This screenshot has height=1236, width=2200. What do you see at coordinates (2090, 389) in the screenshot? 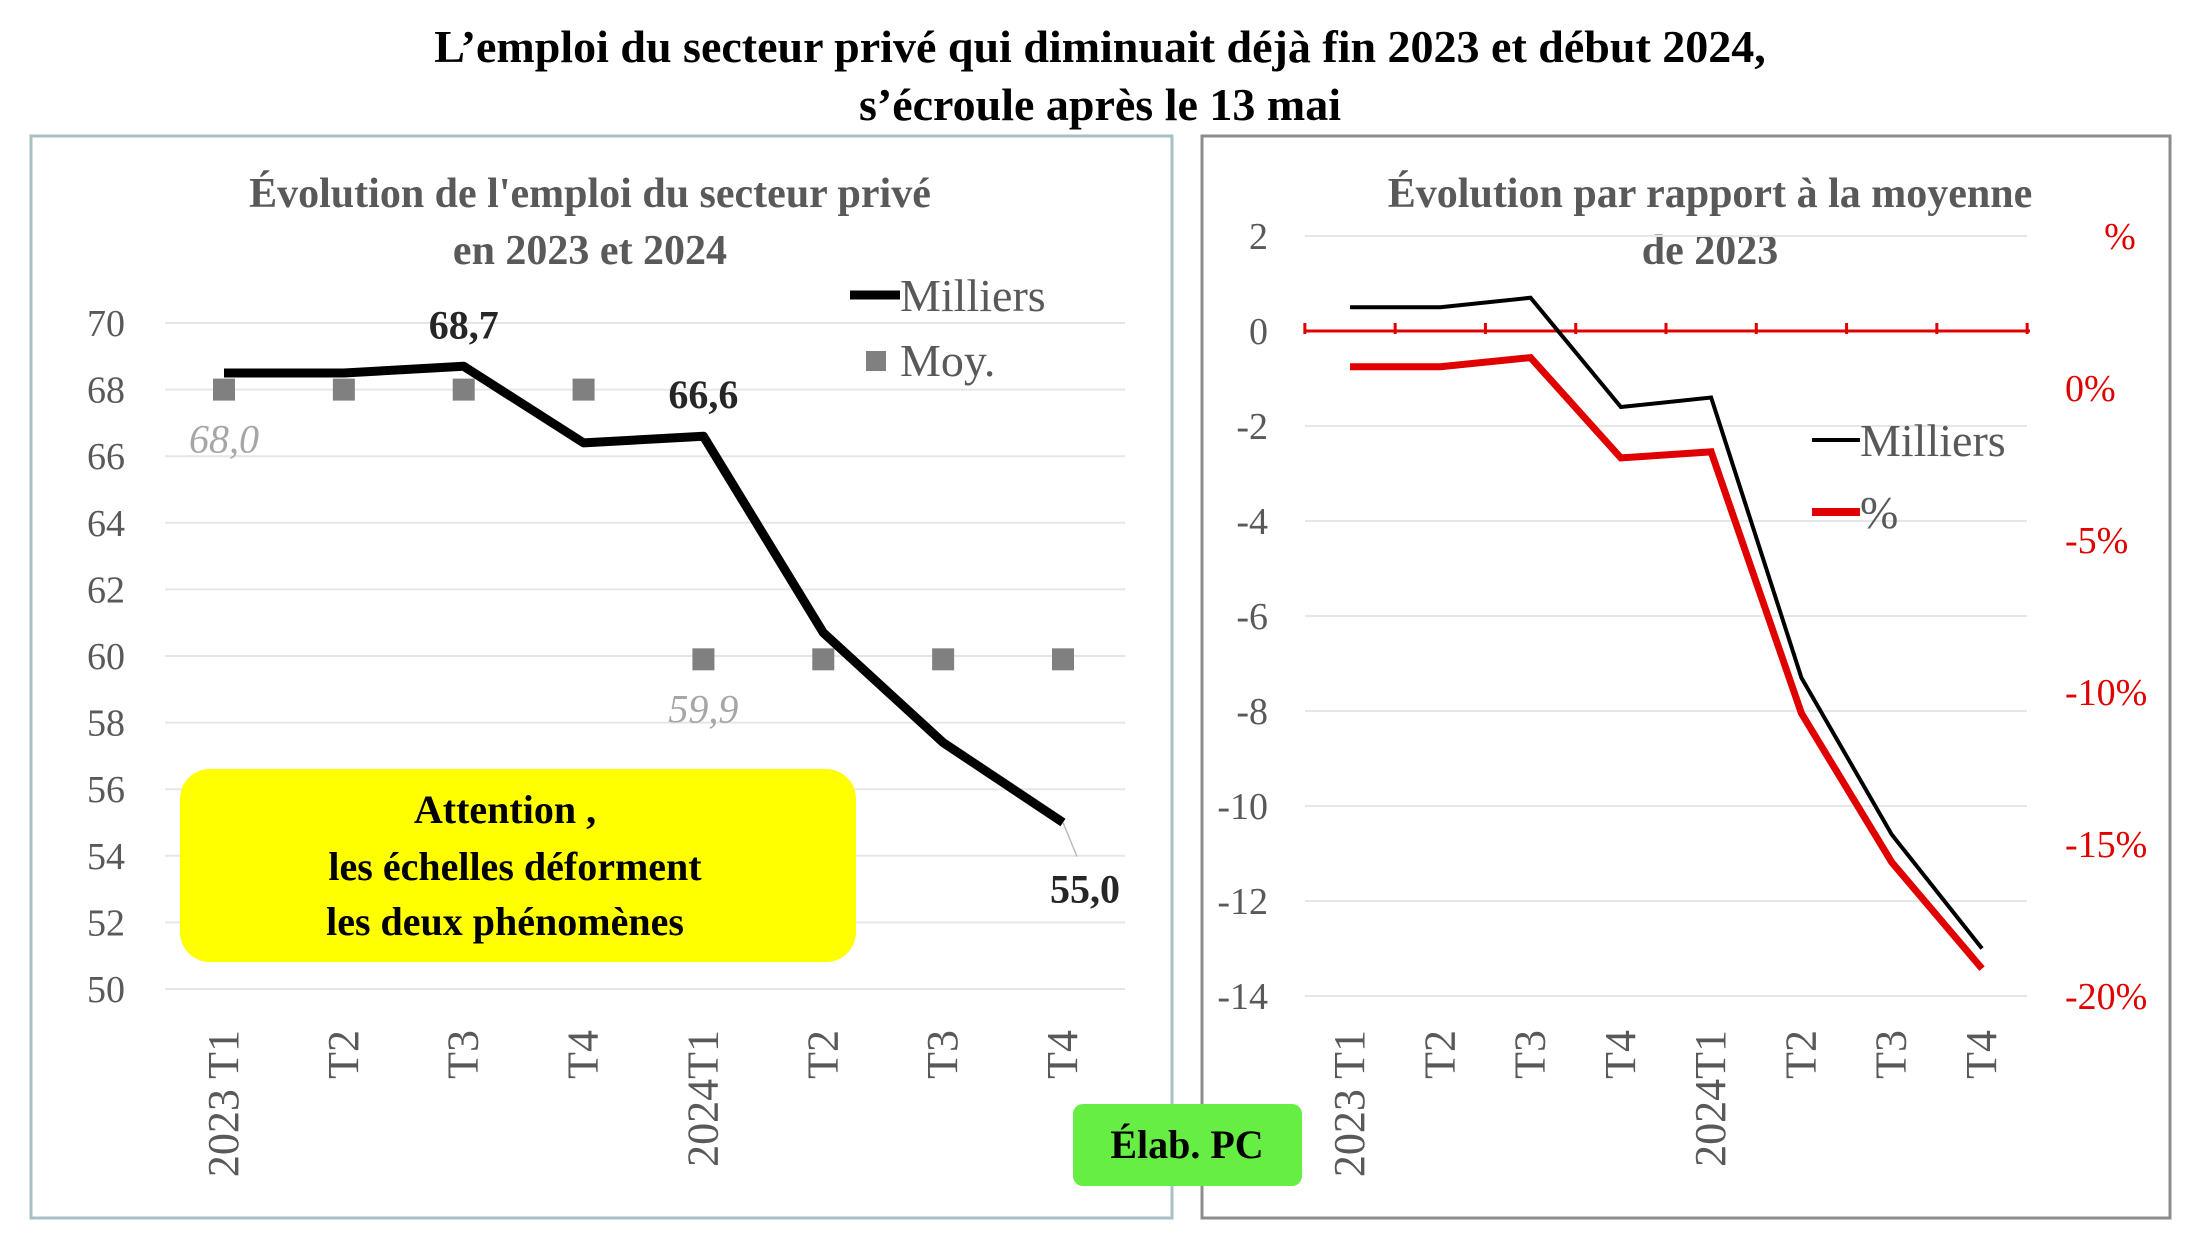
I see `y2-tick-label: 0%` at bounding box center [2090, 389].